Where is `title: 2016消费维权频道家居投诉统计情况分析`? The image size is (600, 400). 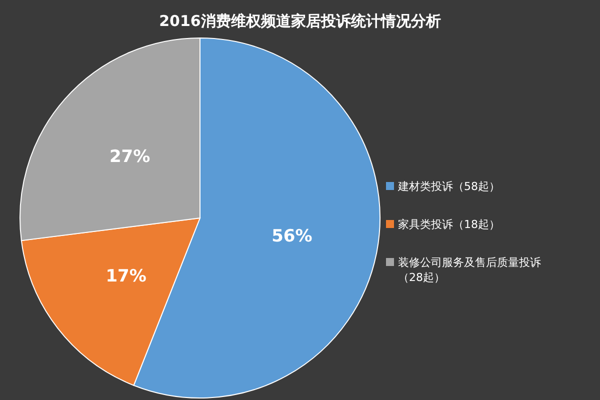 title: 2016消费维权频道家居投诉统计情况分析 is located at coordinates (300, 21).